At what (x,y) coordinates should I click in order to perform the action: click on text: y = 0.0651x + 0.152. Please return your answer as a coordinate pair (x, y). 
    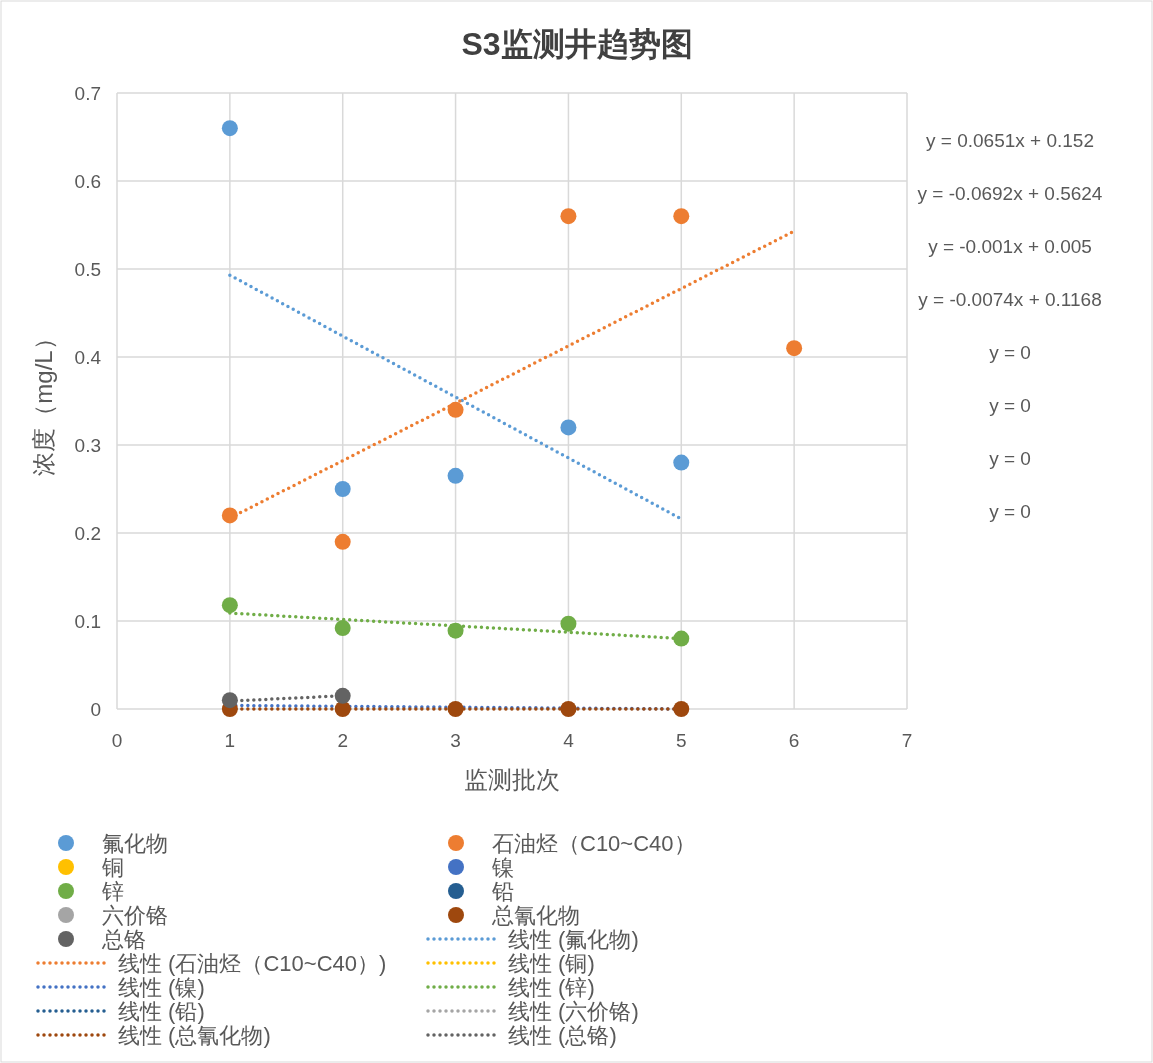
    Looking at the image, I should click on (1010, 140).